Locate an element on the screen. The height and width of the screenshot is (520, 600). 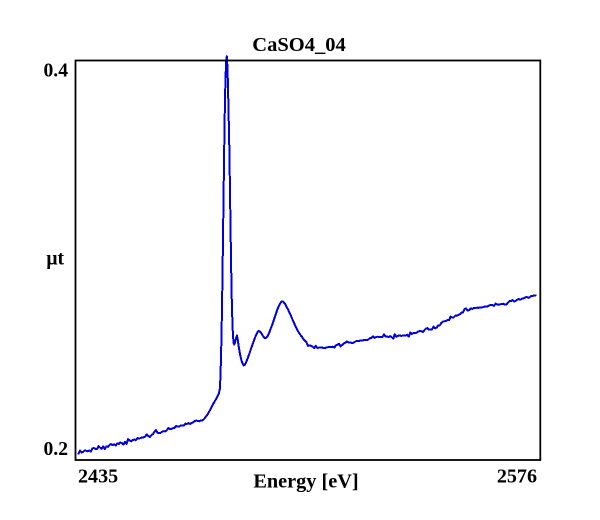
svg-text: 2576 is located at coordinates (517, 477).